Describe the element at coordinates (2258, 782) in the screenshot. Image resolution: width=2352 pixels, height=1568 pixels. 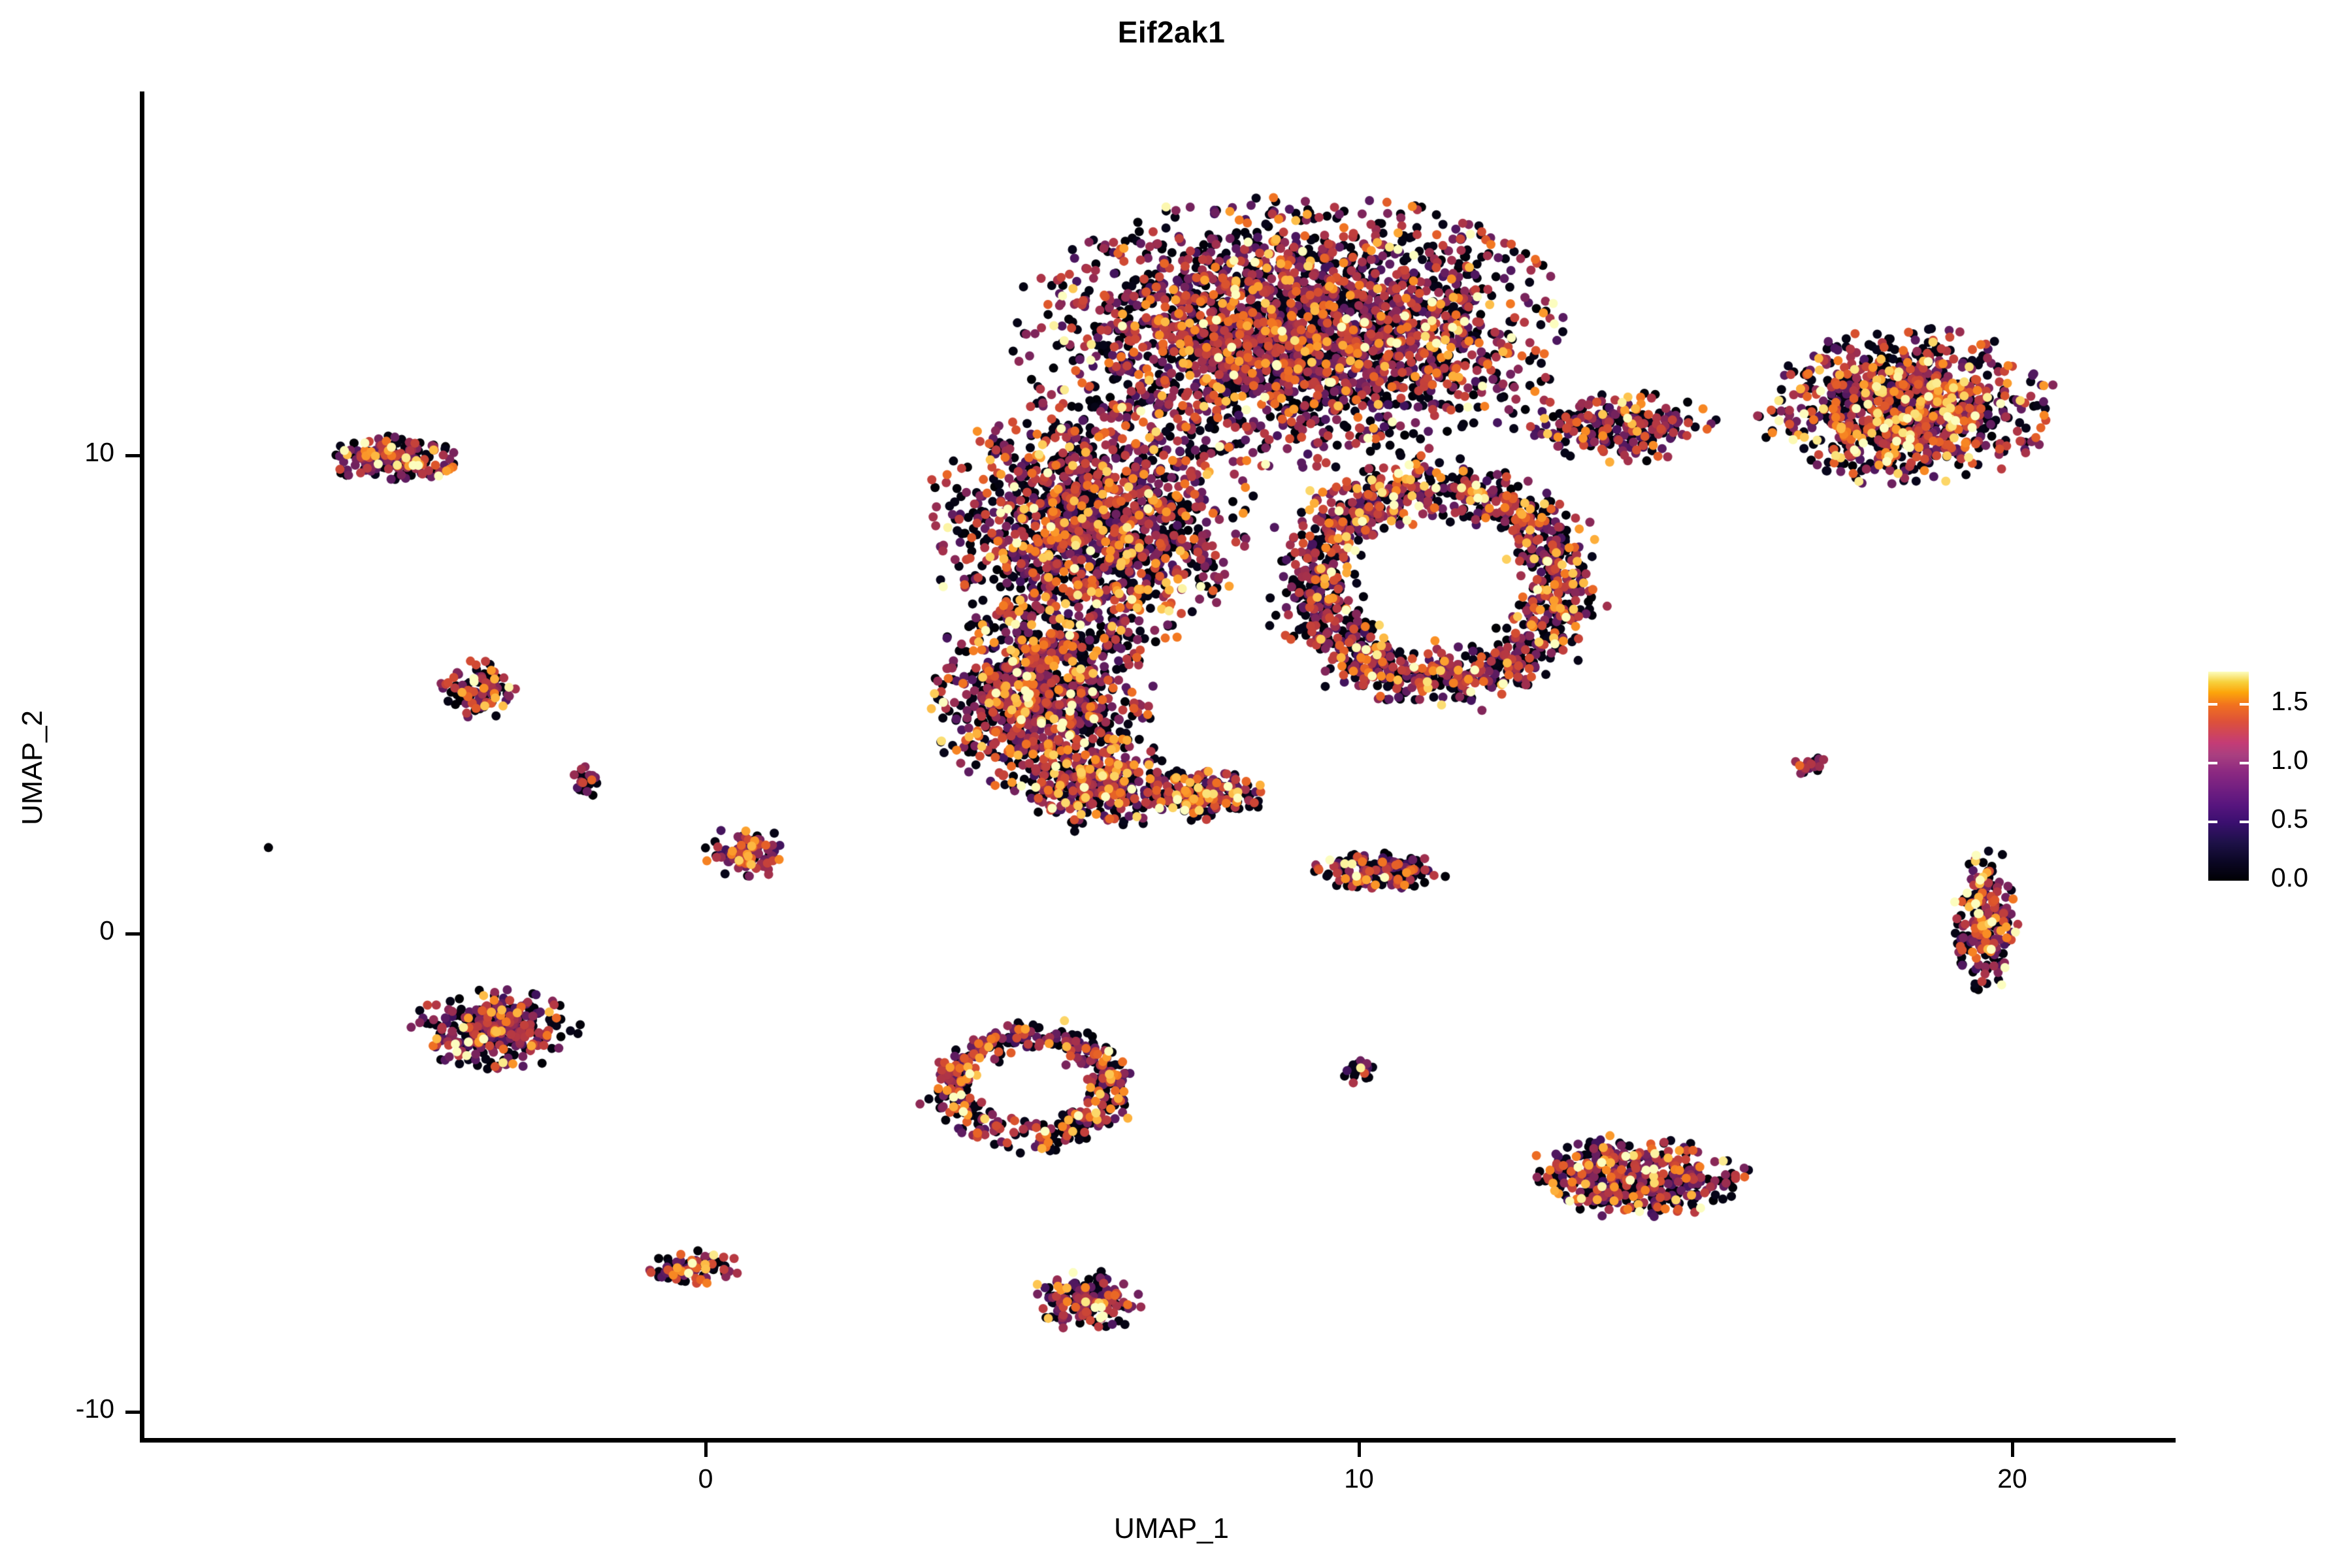
I see `colorbar-legend: 0.0 0.5 1.0 1.5` at that location.